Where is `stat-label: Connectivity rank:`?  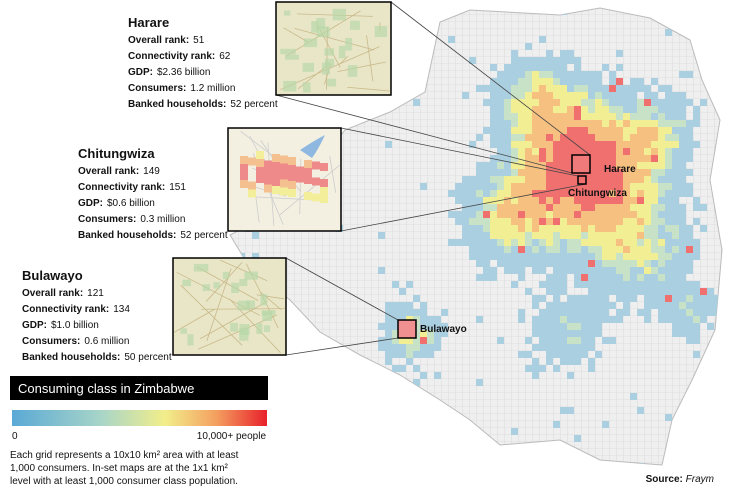 stat-label: Connectivity rank: is located at coordinates (65, 309).